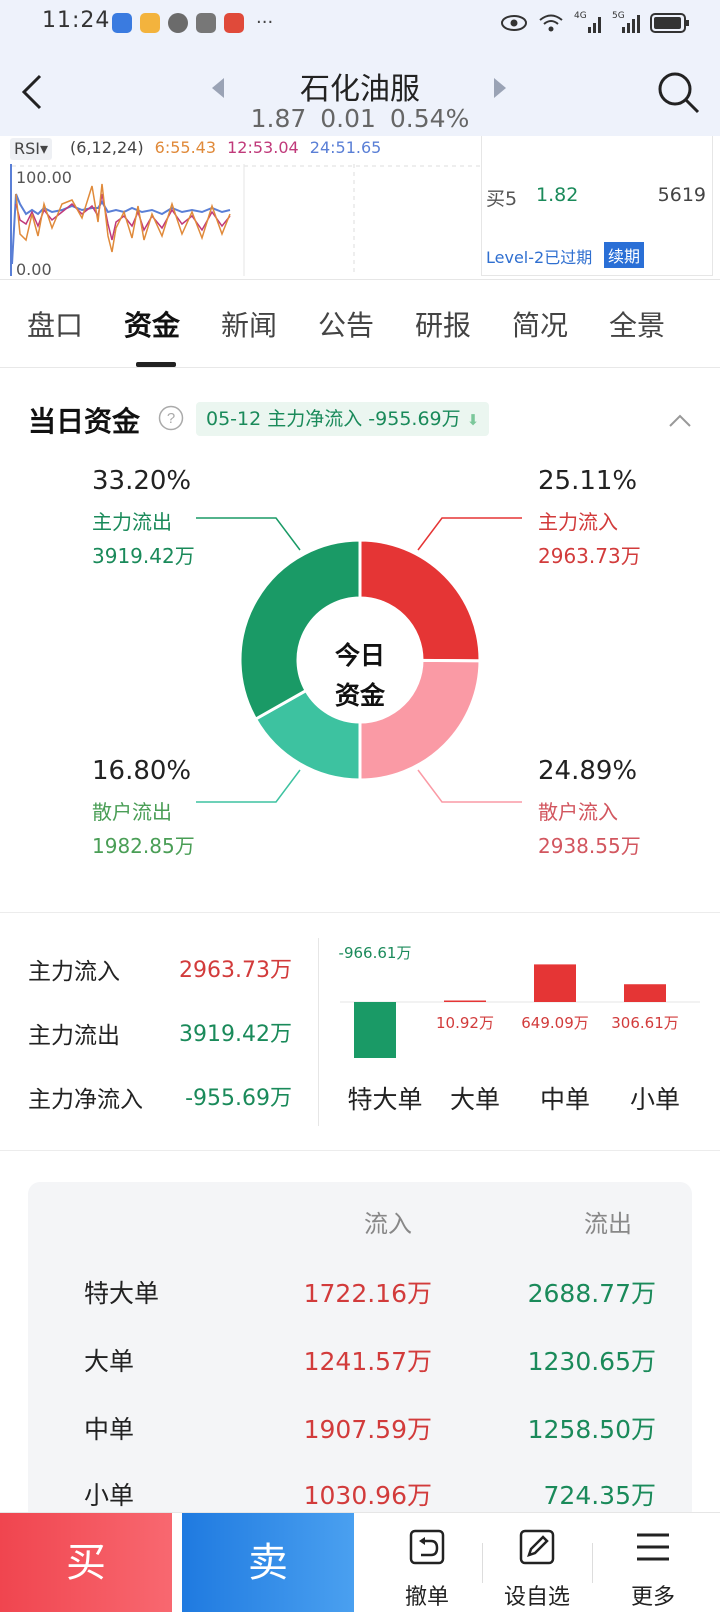 Image resolution: width=720 pixels, height=1612 pixels. What do you see at coordinates (624, 255) in the screenshot?
I see `renew-button: 续期` at bounding box center [624, 255].